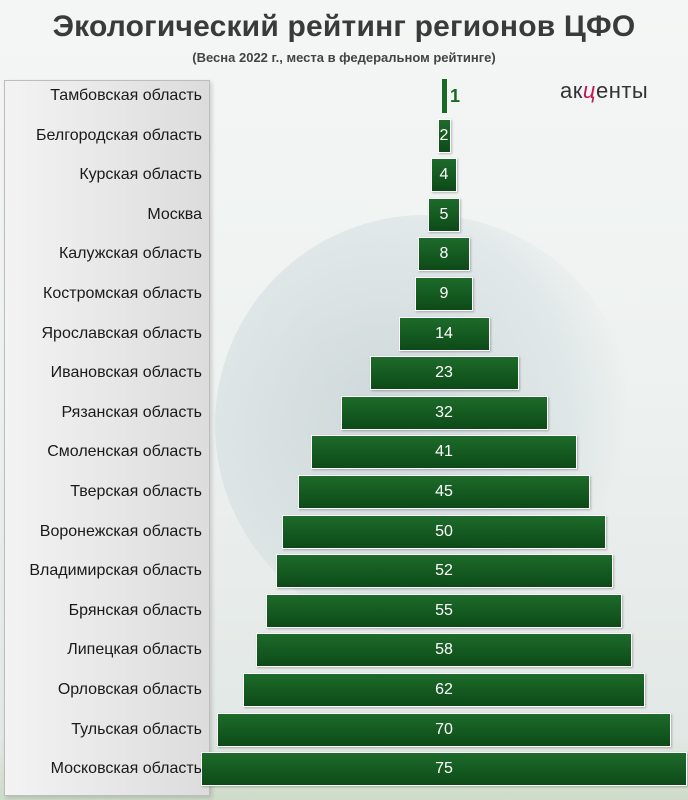 Image resolution: width=688 pixels, height=800 pixels. I want to click on data-label: 8, so click(444, 254).